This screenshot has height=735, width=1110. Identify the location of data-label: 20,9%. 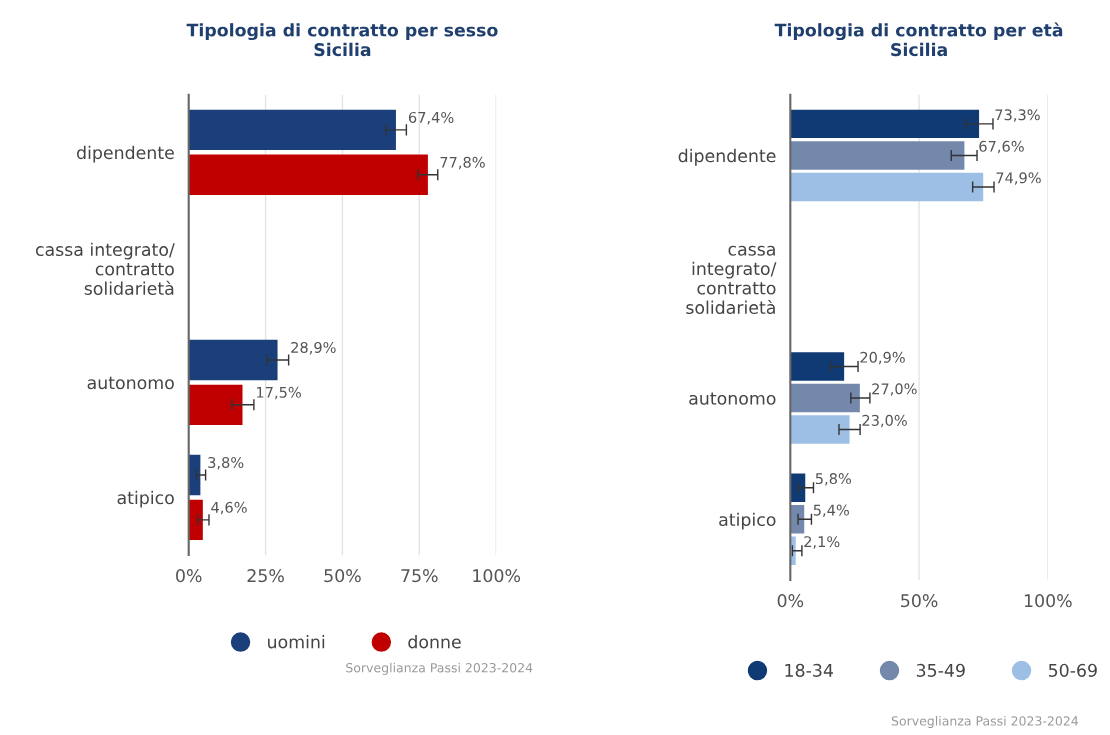
(882, 358).